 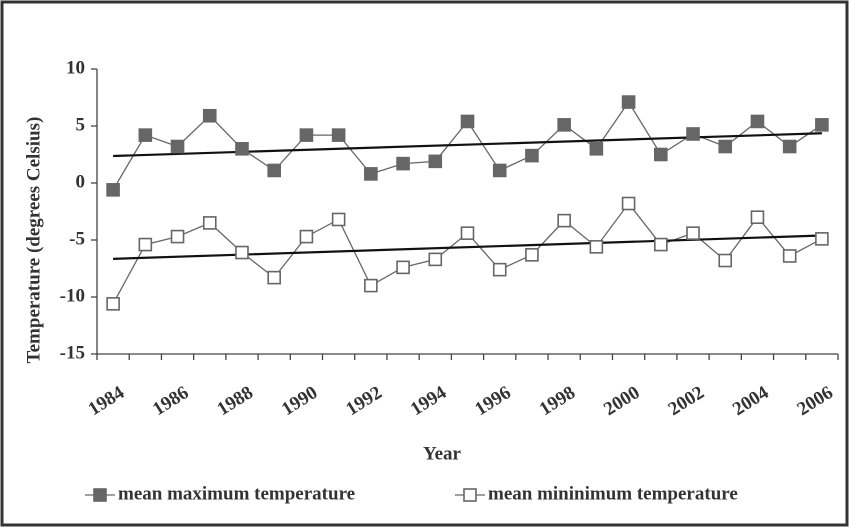 What do you see at coordinates (236, 493) in the screenshot?
I see `legend-label: mean maximum temperature` at bounding box center [236, 493].